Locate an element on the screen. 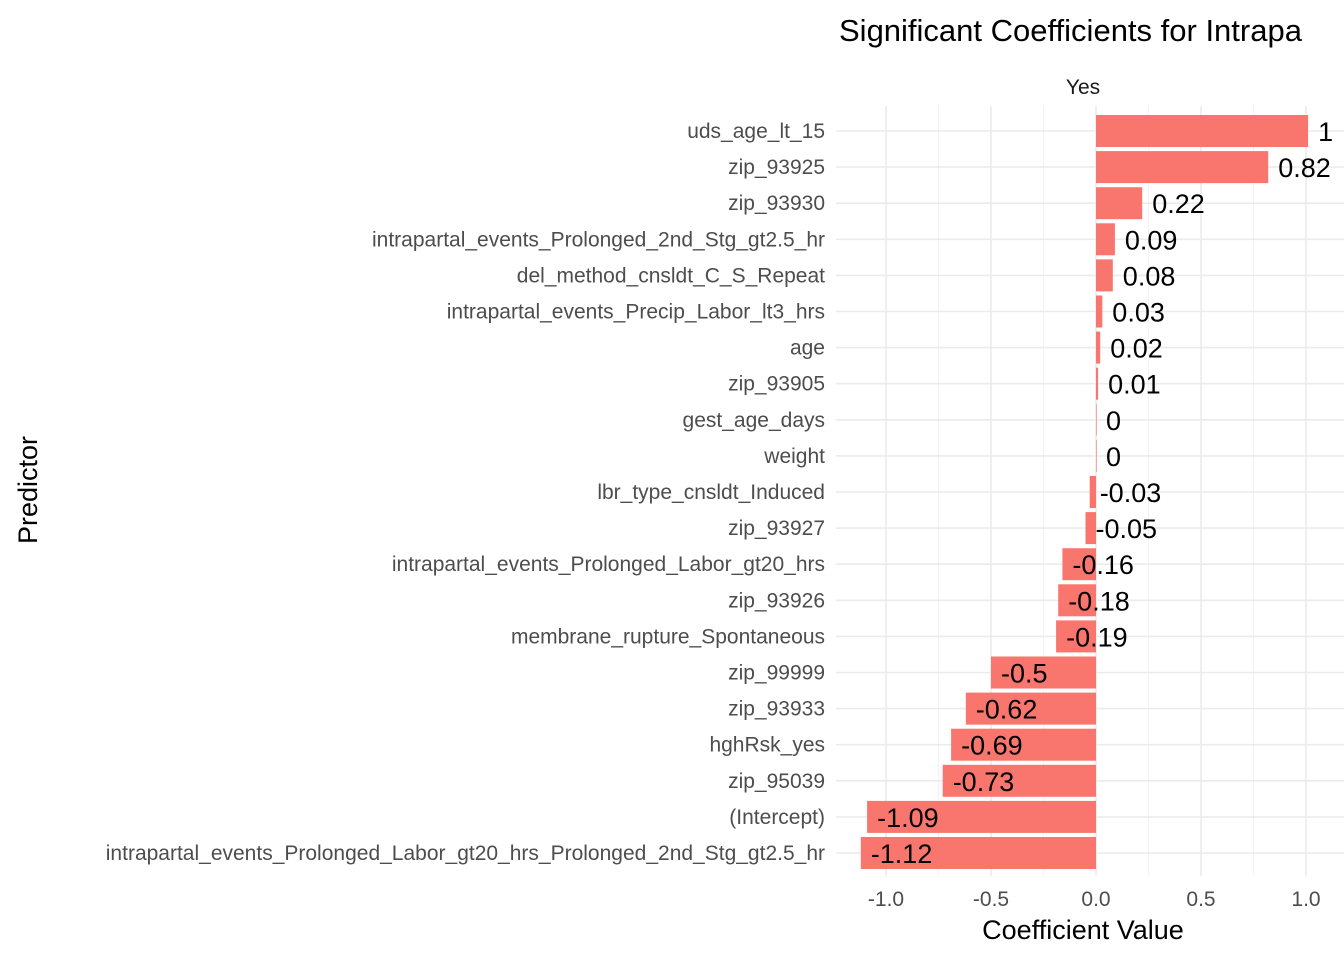 The width and height of the screenshot is (1344, 960). category-label: zip_95039 is located at coordinates (776, 781).